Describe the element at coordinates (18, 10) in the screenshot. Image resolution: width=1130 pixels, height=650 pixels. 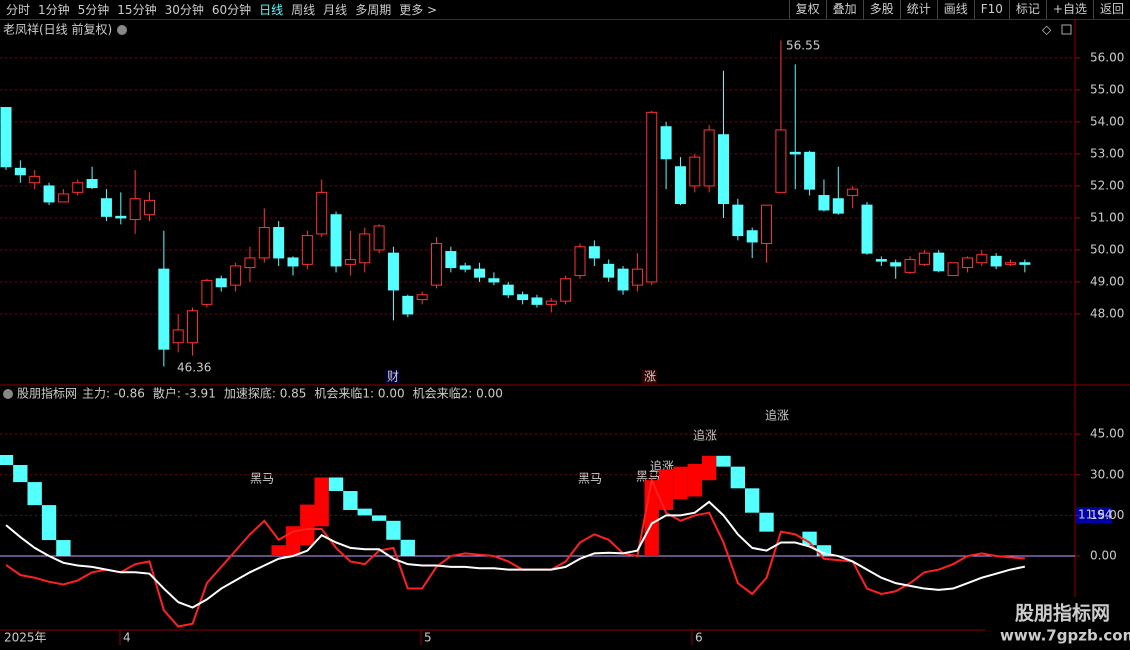
I see `toolbar-button: 分时` at that location.